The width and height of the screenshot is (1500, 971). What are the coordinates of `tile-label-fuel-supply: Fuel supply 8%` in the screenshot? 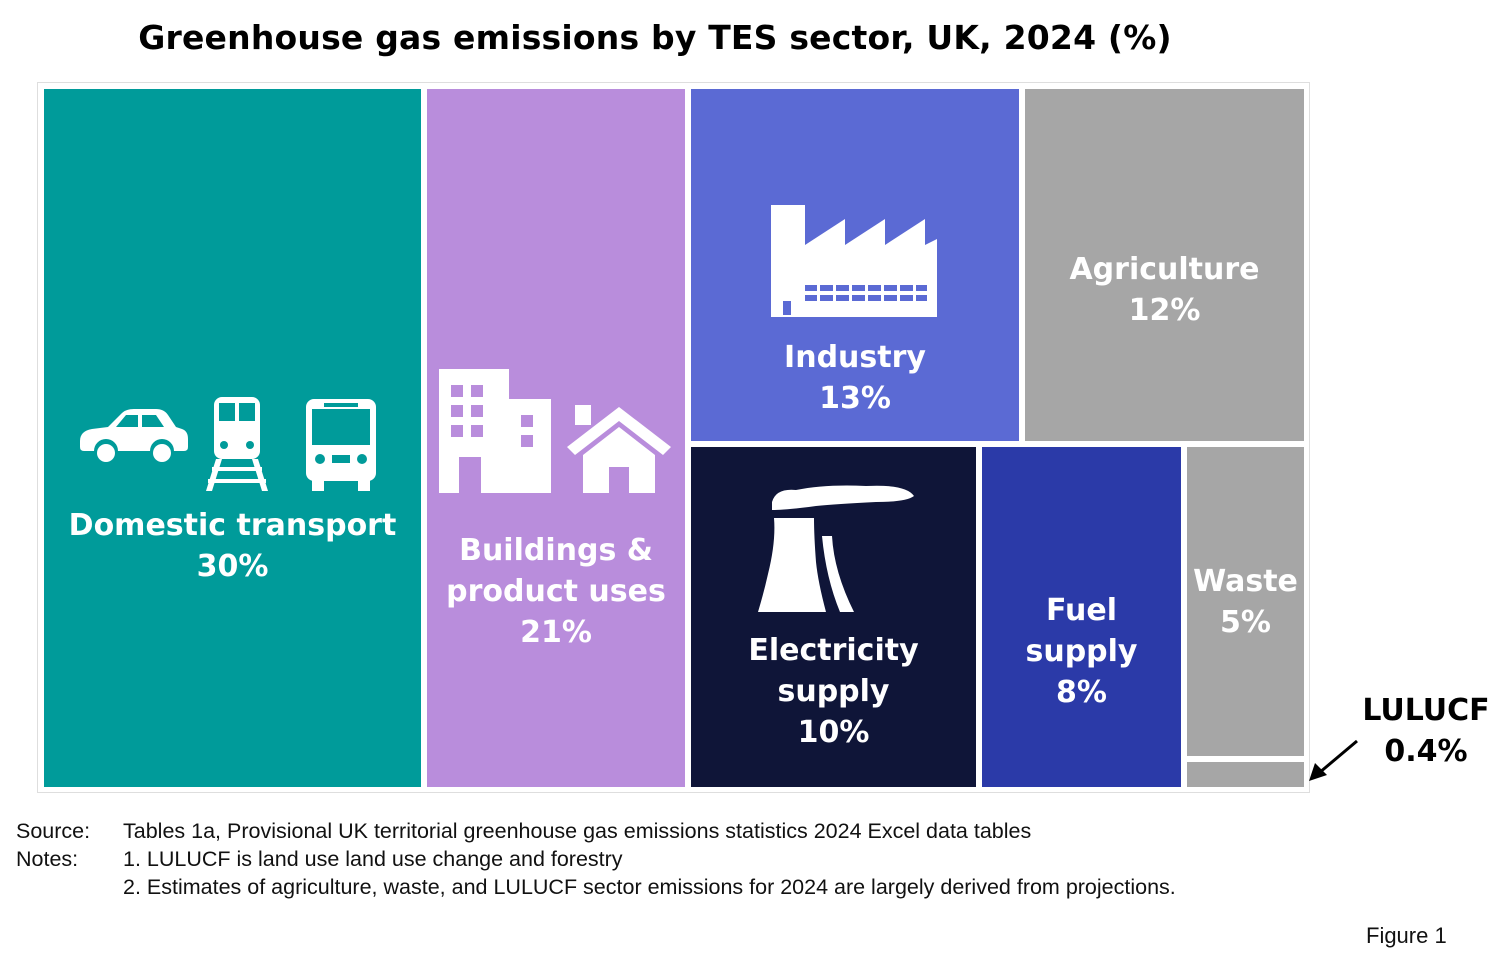 It's located at (1081, 651).